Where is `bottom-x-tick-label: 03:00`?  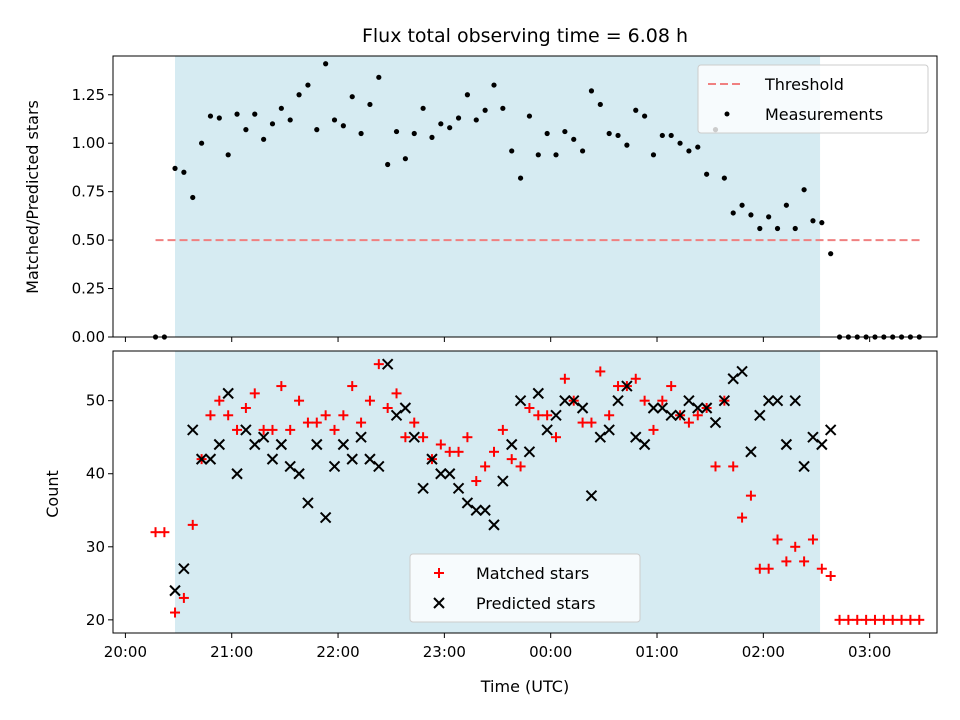 bottom-x-tick-label: 03:00 is located at coordinates (869, 652).